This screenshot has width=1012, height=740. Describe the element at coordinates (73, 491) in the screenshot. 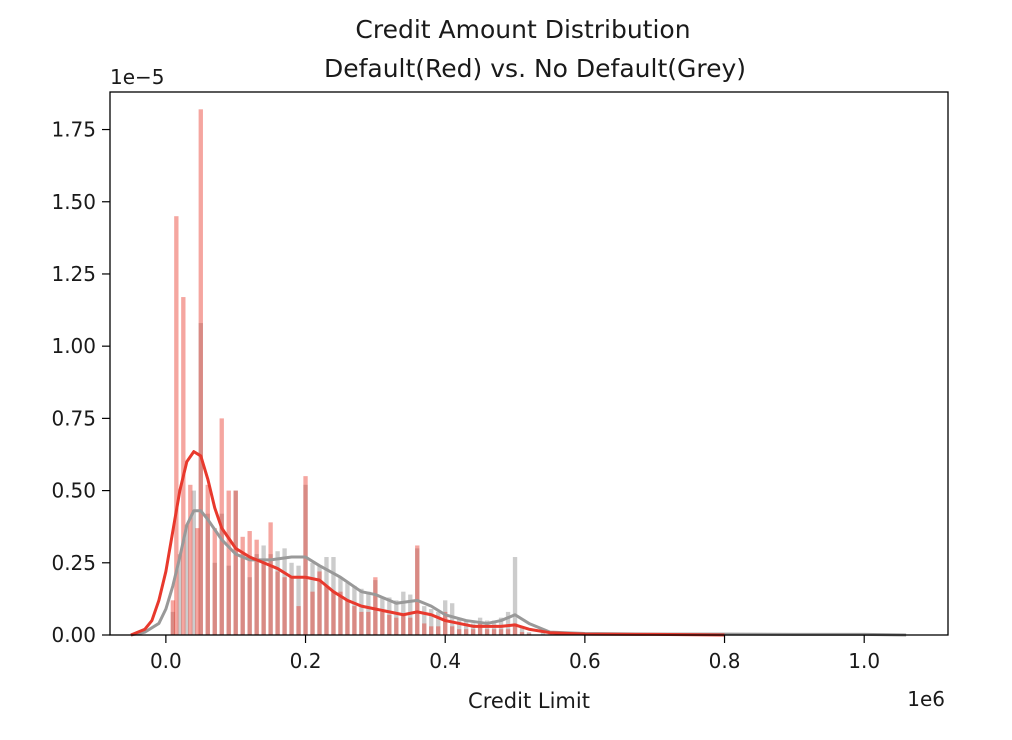

I see `y-tick-label: 0.50` at that location.